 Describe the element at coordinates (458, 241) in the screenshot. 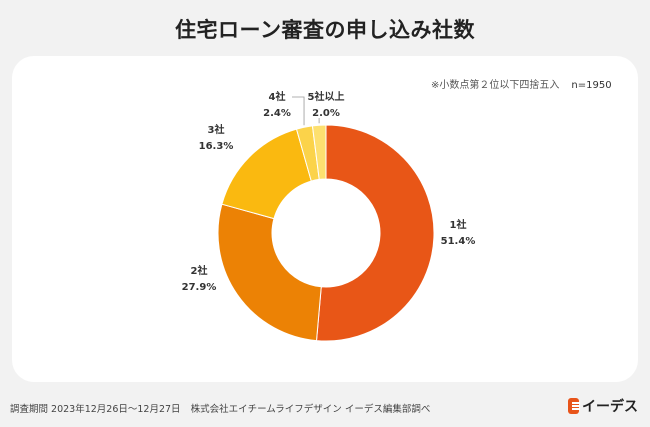

I see `slice-value-1: 51.4%` at that location.